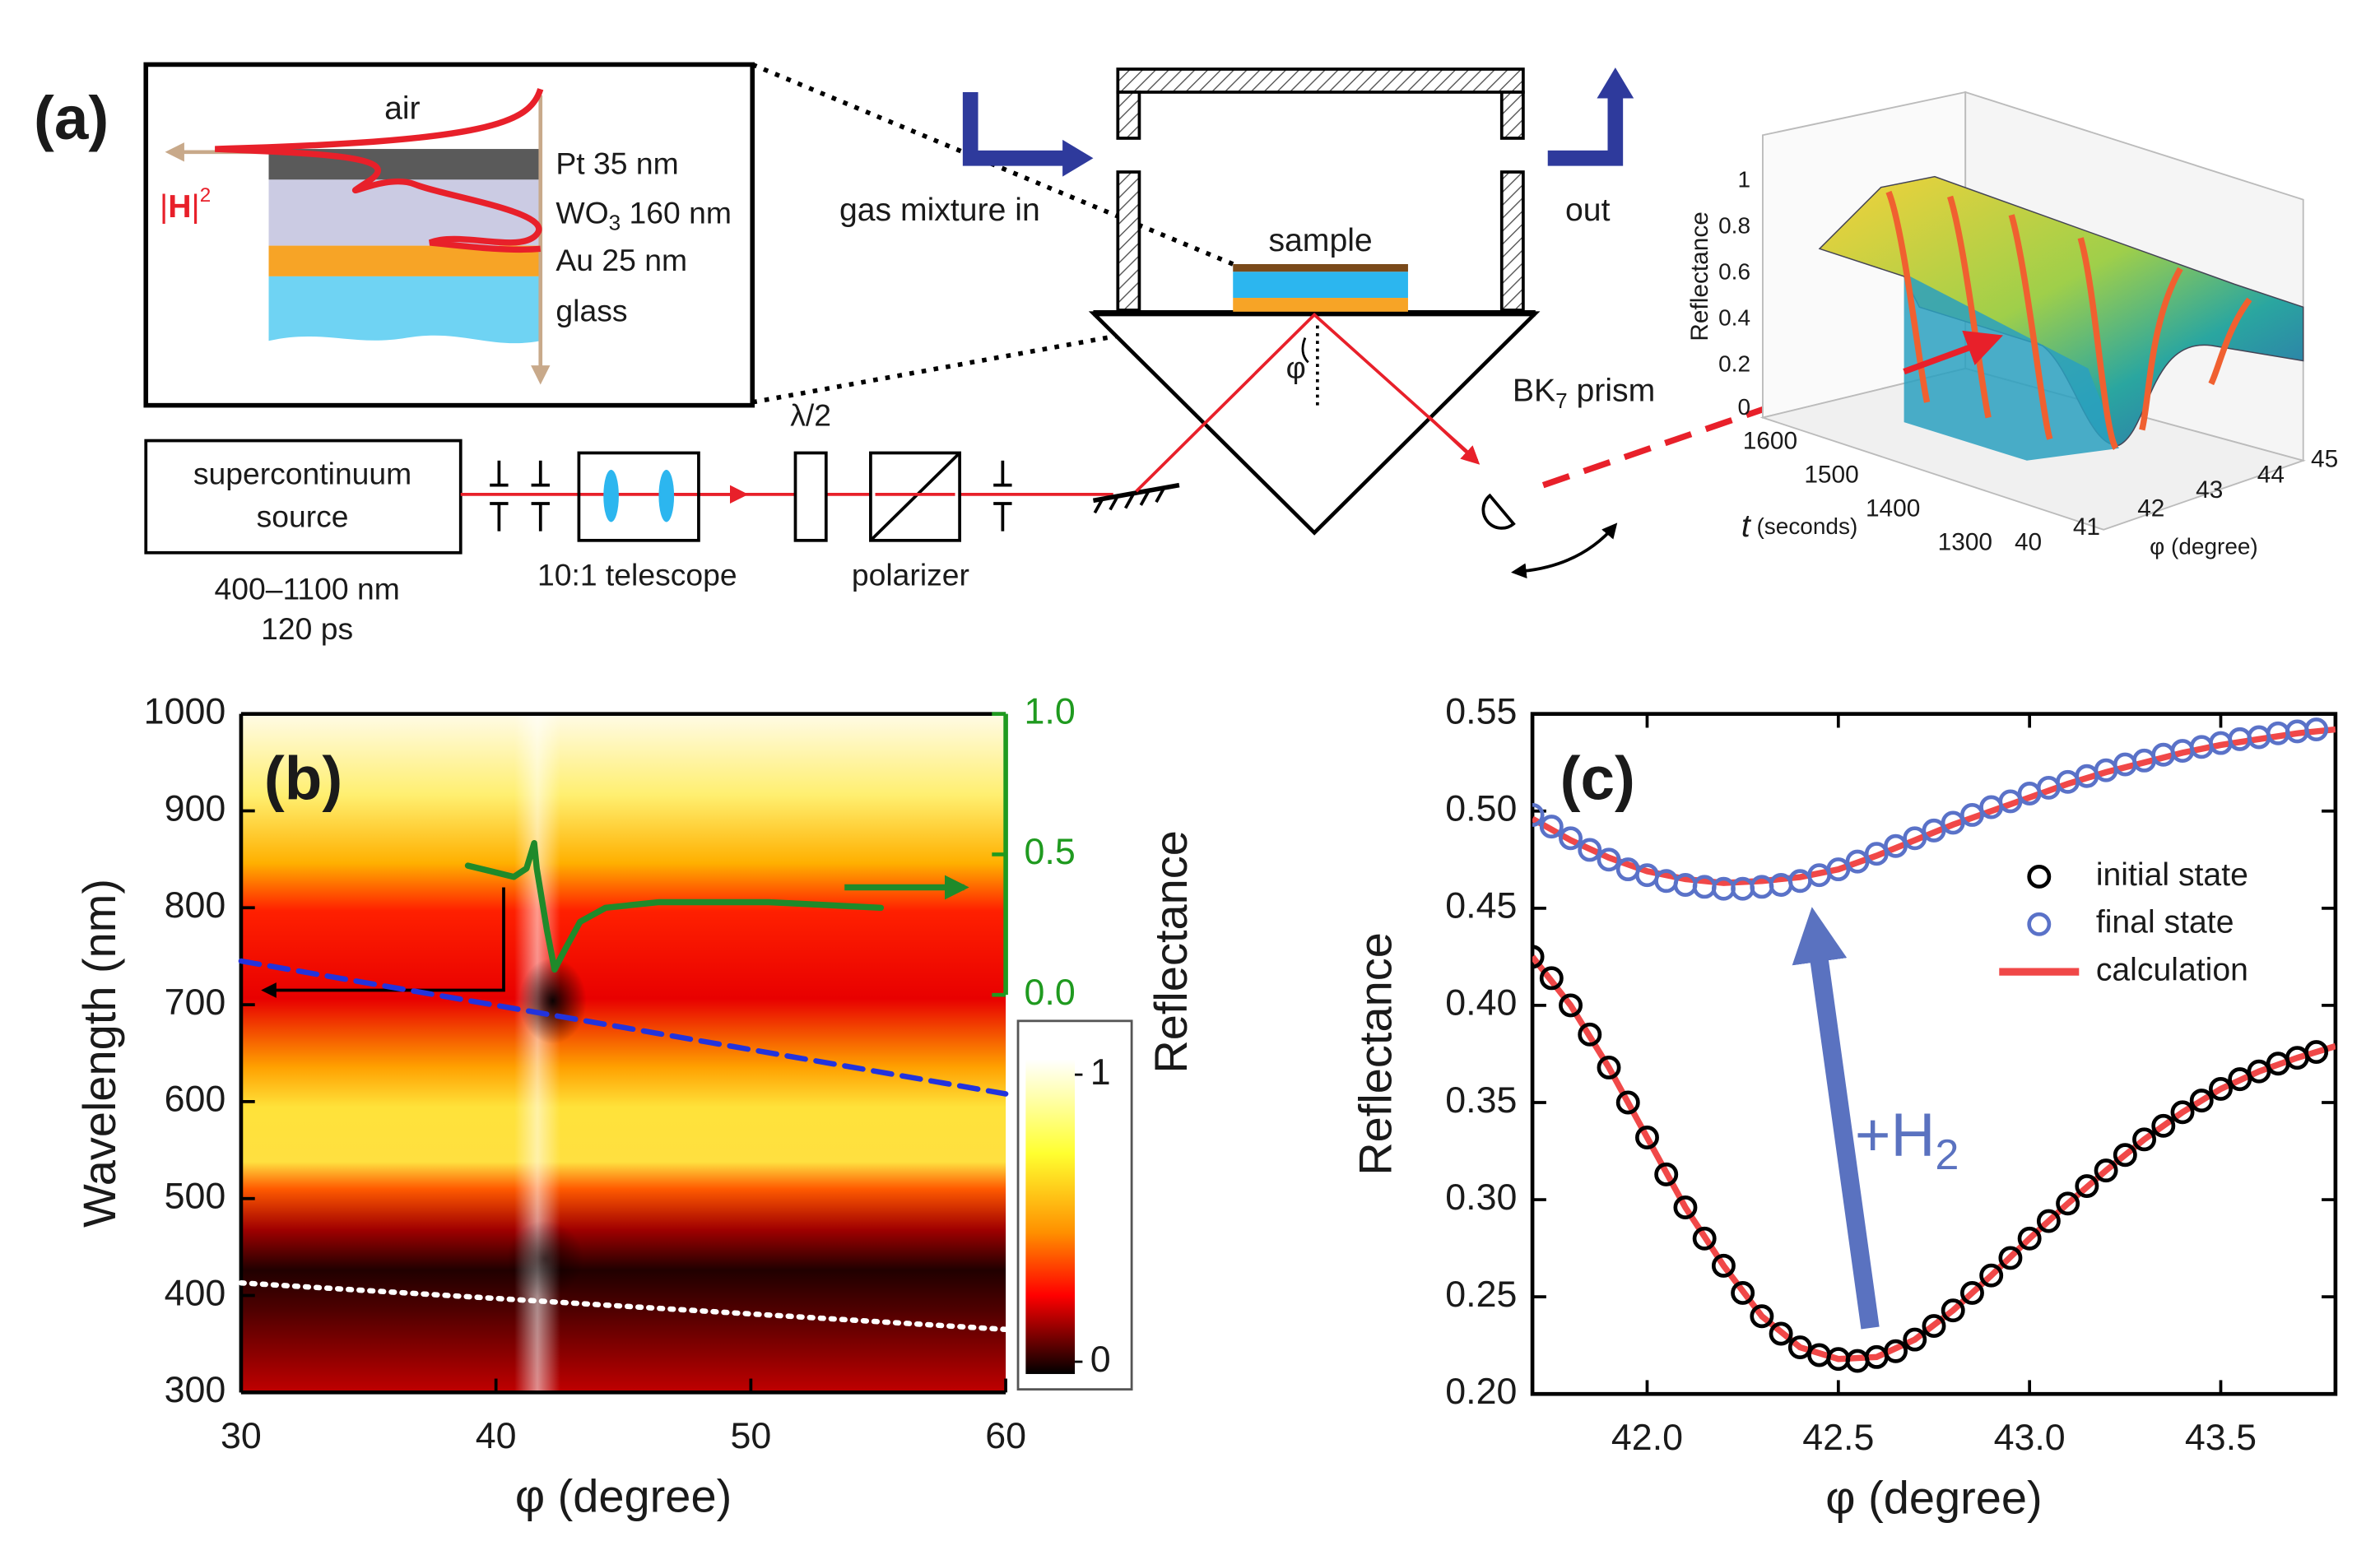 The width and height of the screenshot is (2380, 1546). I want to click on layer-label: WO3 160 nm, so click(643, 214).